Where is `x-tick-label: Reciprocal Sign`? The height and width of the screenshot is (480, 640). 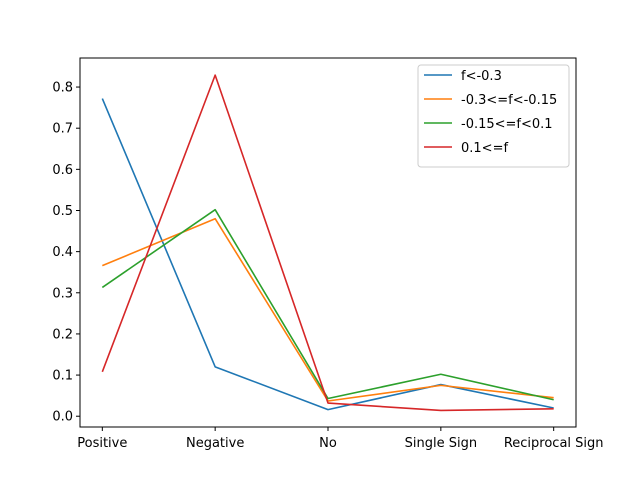 x-tick-label: Reciprocal Sign is located at coordinates (554, 443).